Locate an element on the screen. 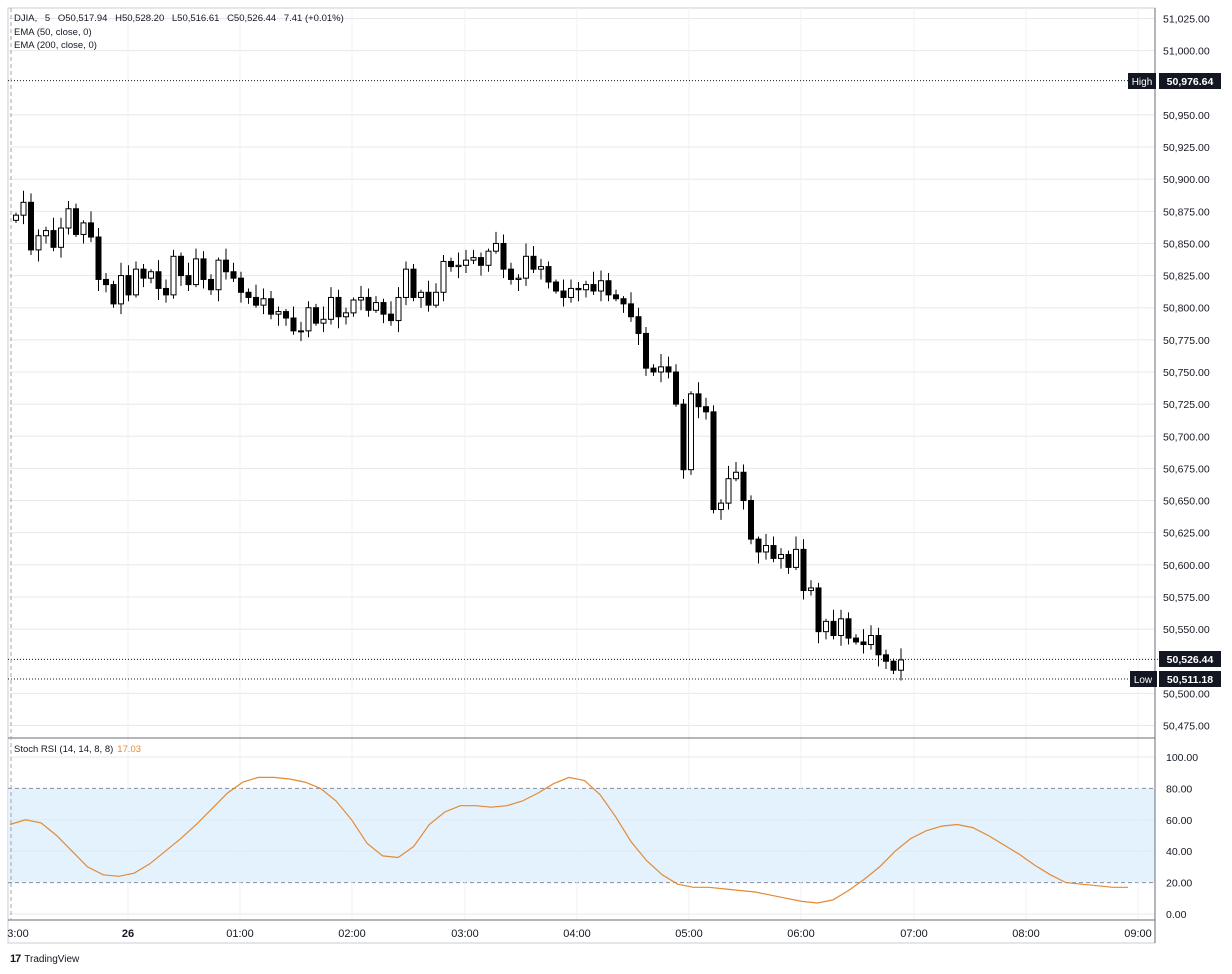  low-tag: Low is located at coordinates (1143, 680).